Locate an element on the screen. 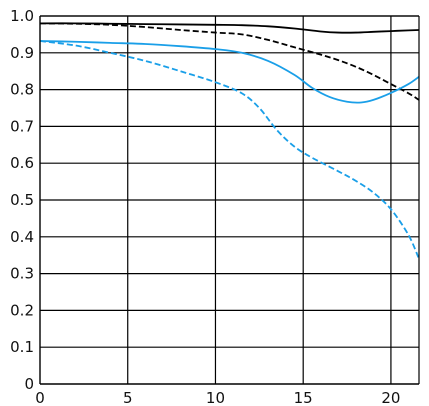 This screenshot has width=429, height=406. x-tick-label: 0 is located at coordinates (40, 397).